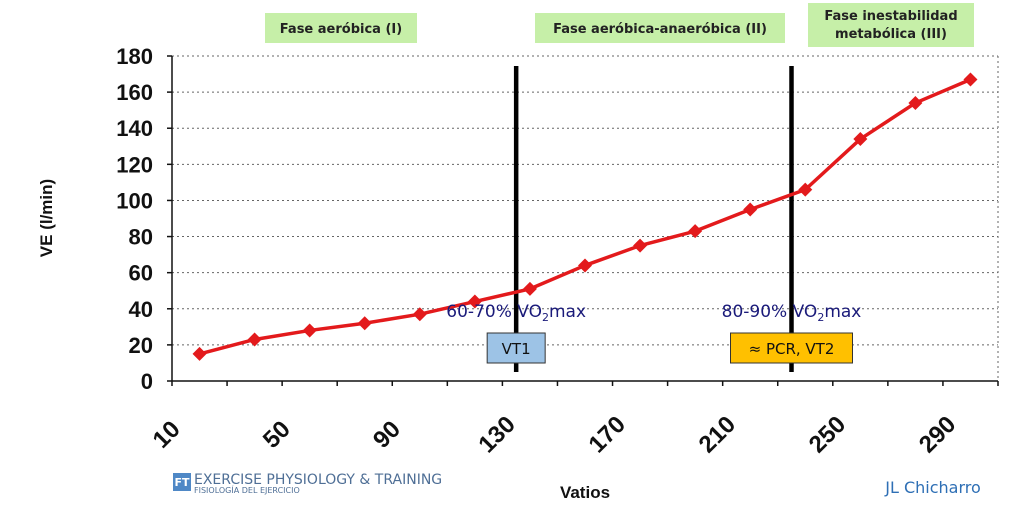  Describe the element at coordinates (134, 56) in the screenshot. I see `y-tick-label-180: 180` at that location.